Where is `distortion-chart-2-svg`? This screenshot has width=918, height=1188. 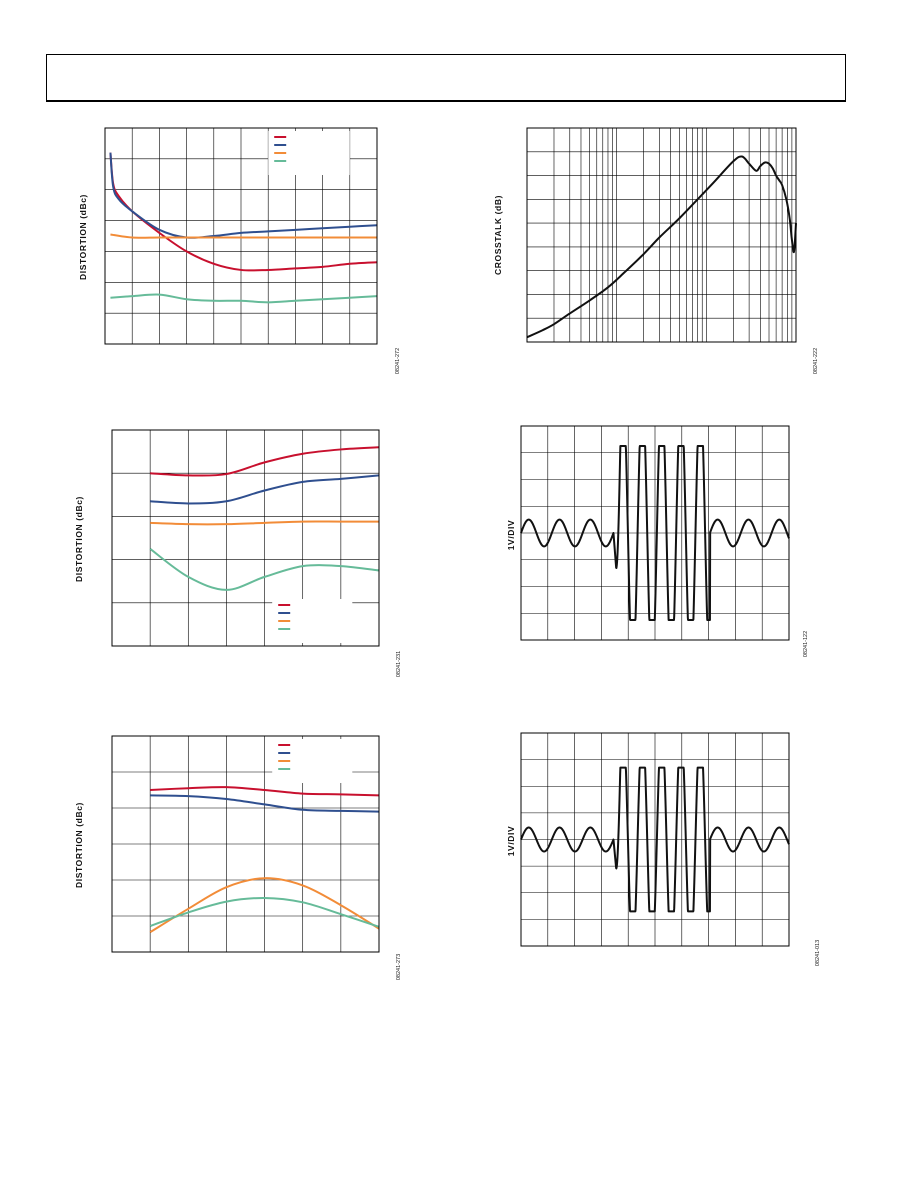
distortion-chart-2-svg is located at coordinates (245, 538).